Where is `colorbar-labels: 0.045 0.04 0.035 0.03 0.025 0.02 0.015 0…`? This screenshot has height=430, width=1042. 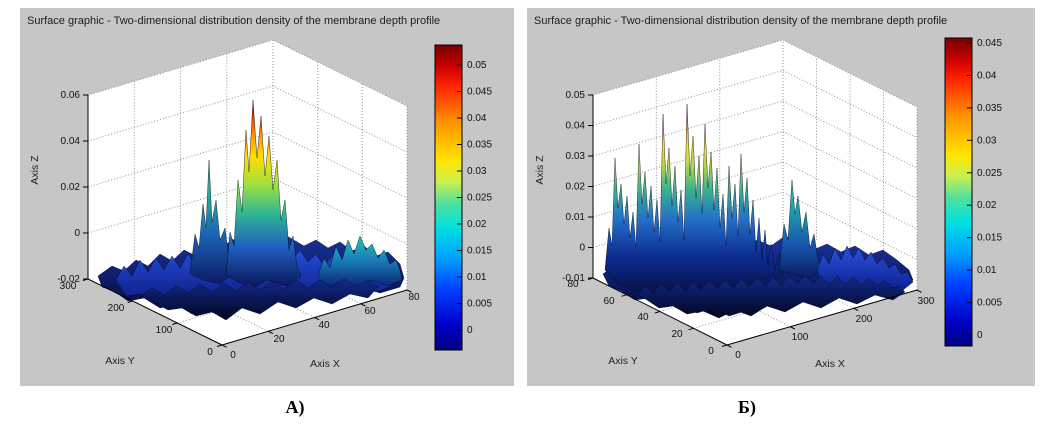
colorbar-labels: 0.045 0.04 0.035 0.03 0.025 0.02 0.015 0… is located at coordinates (989, 189).